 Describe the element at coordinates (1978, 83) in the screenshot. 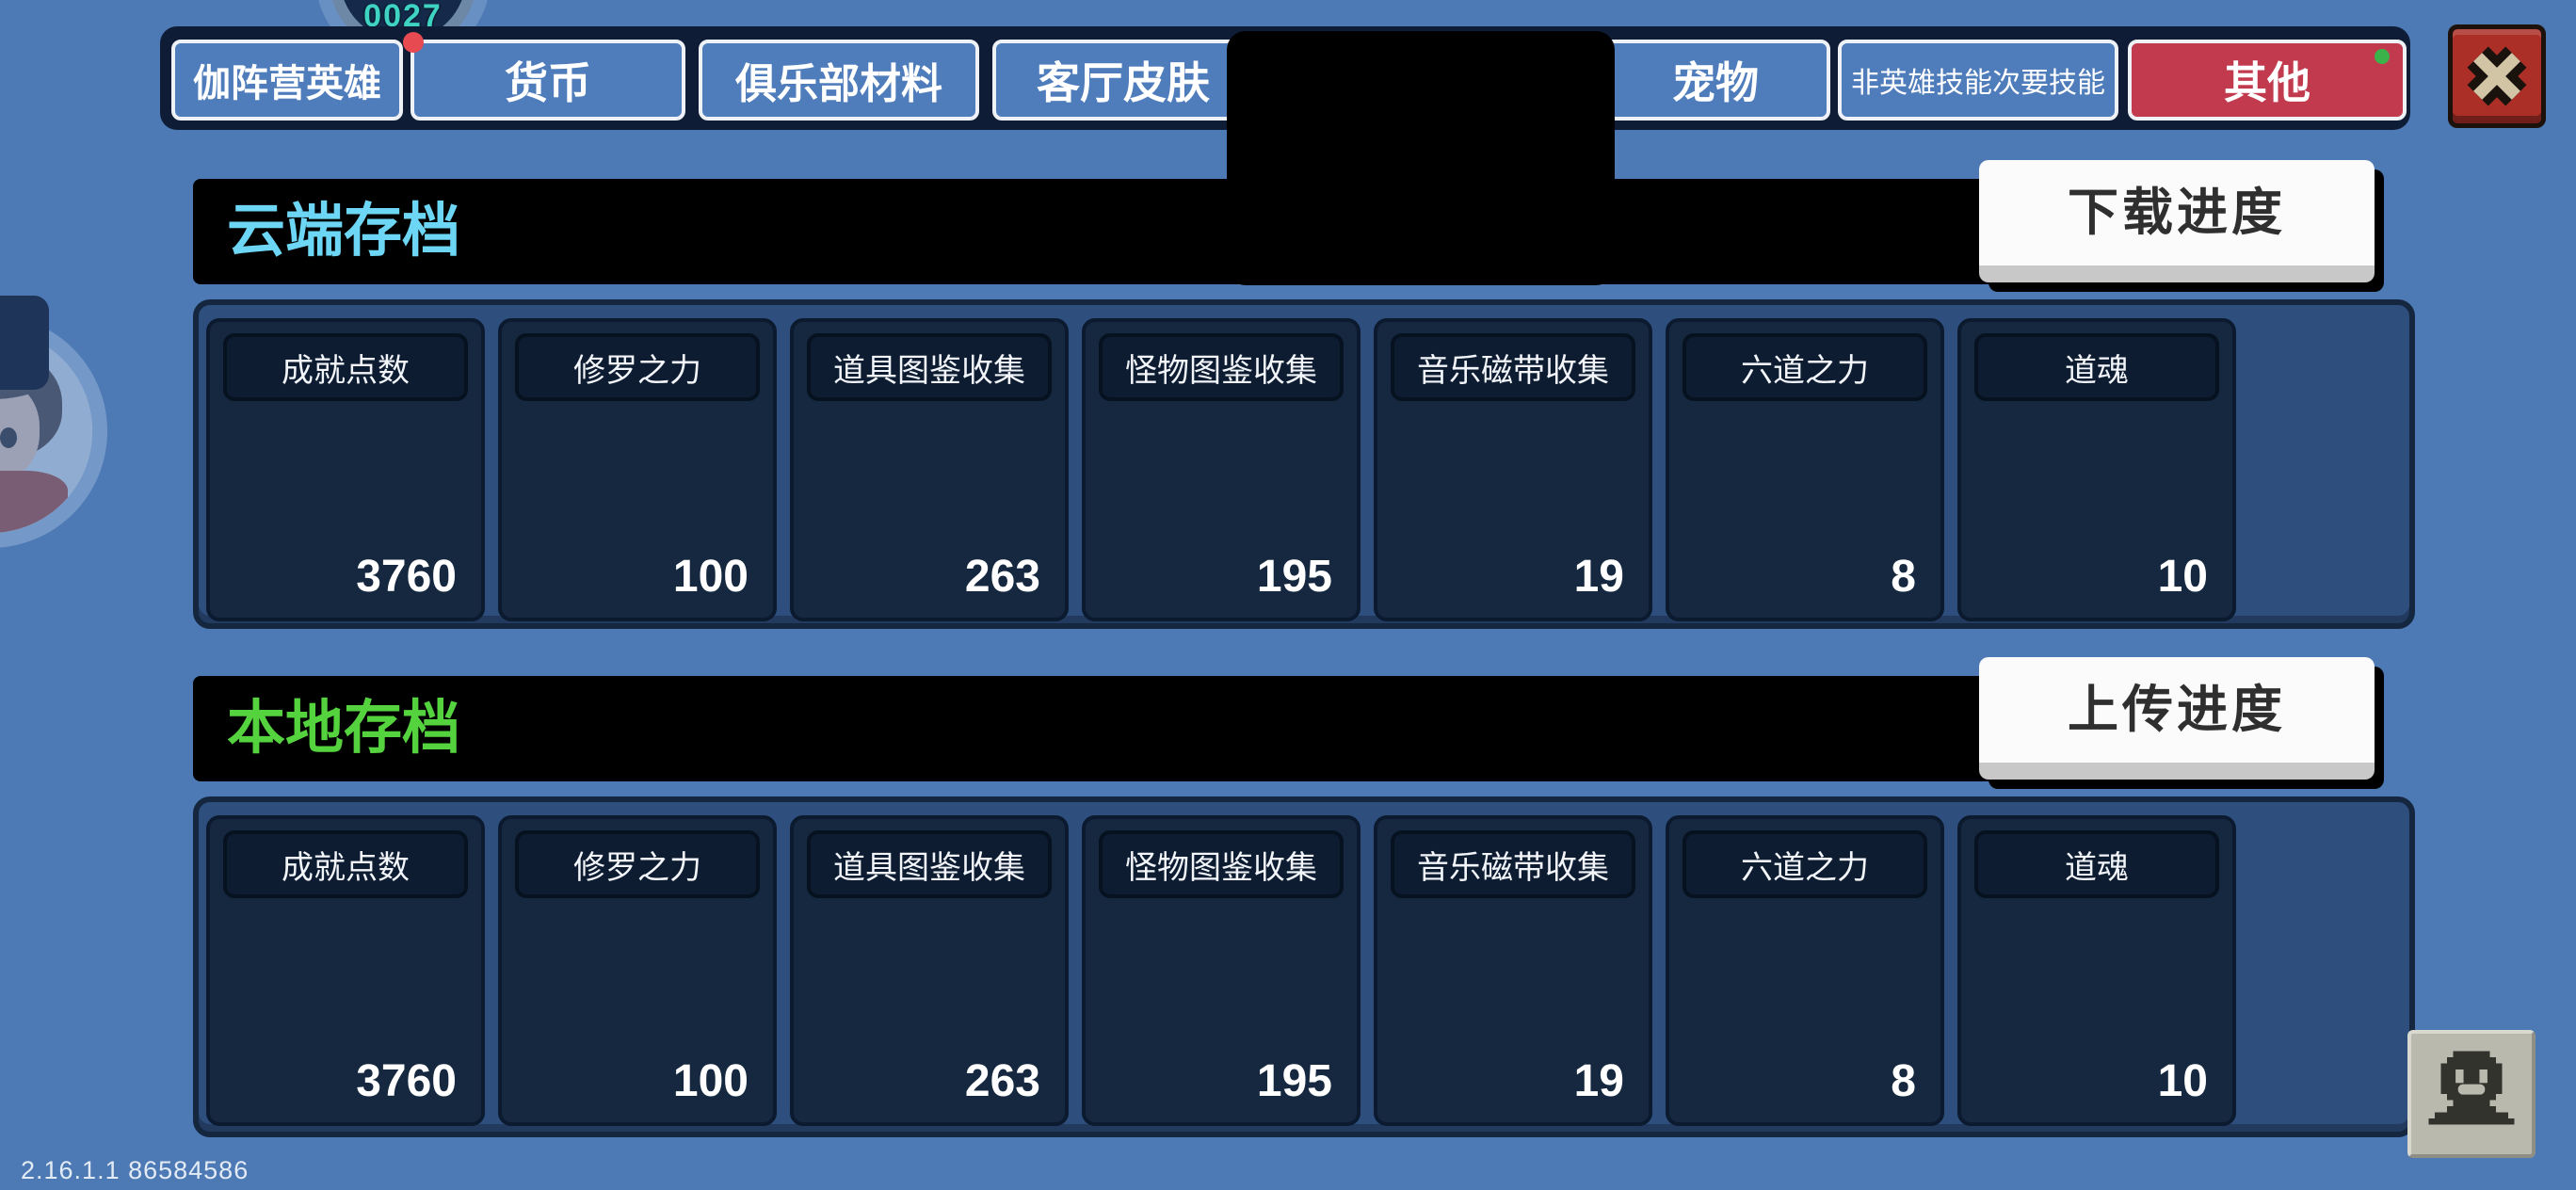

I see `tab-label: 非英雄技能次要技能` at that location.